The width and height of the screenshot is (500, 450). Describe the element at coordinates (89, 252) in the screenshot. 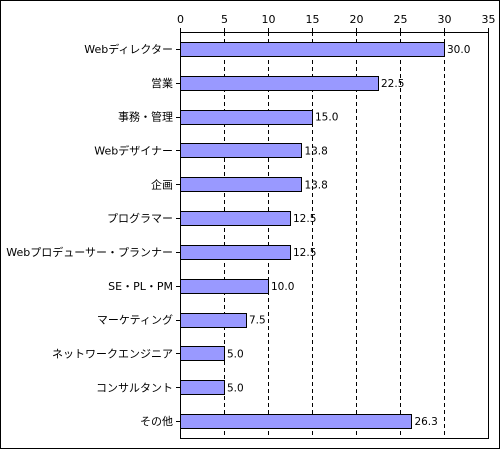

I see `category-label: Webプロデューサー・プランナー` at that location.